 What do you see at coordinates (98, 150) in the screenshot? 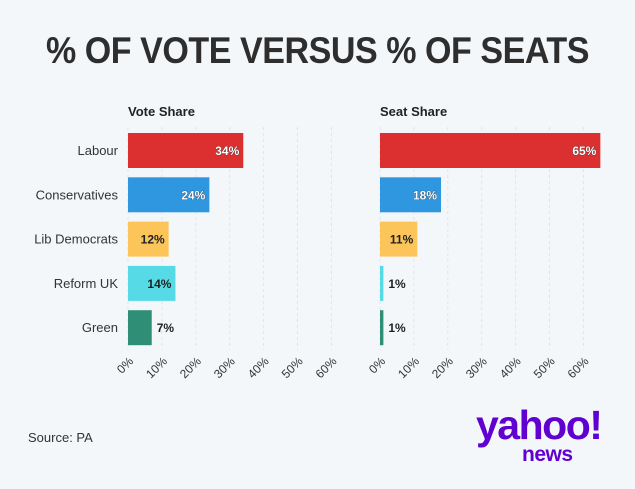
I see `category-label: Labour` at bounding box center [98, 150].